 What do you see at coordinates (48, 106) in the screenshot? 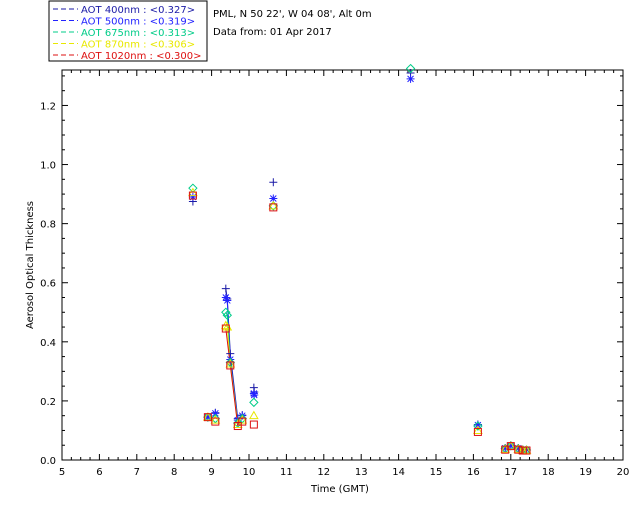
I see `y-tick-label: 1.2` at bounding box center [48, 106].